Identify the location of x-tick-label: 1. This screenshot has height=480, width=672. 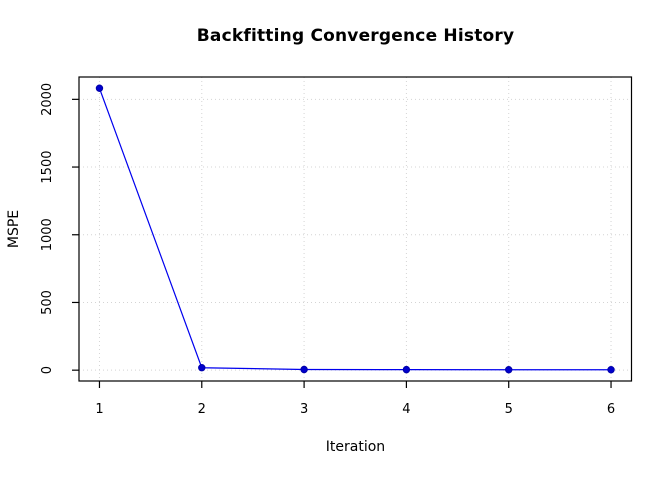
(99, 409).